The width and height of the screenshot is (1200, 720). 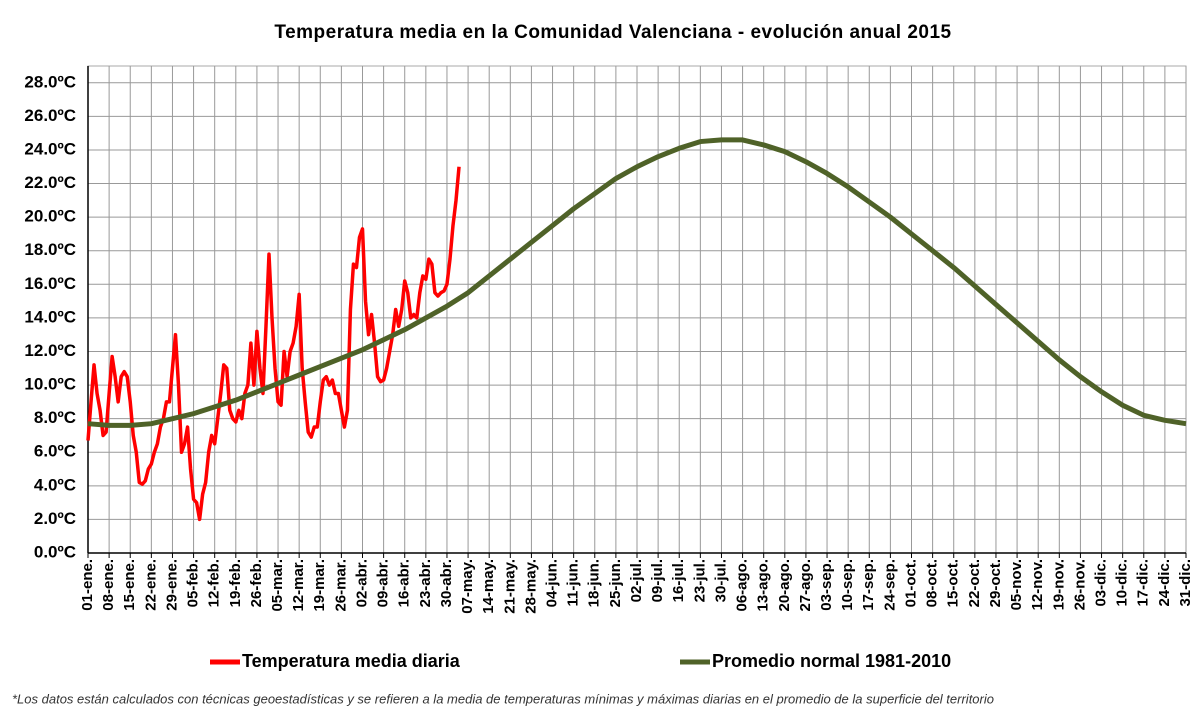 What do you see at coordinates (351, 661) in the screenshot?
I see `legend-label: Temperatura media diaria` at bounding box center [351, 661].